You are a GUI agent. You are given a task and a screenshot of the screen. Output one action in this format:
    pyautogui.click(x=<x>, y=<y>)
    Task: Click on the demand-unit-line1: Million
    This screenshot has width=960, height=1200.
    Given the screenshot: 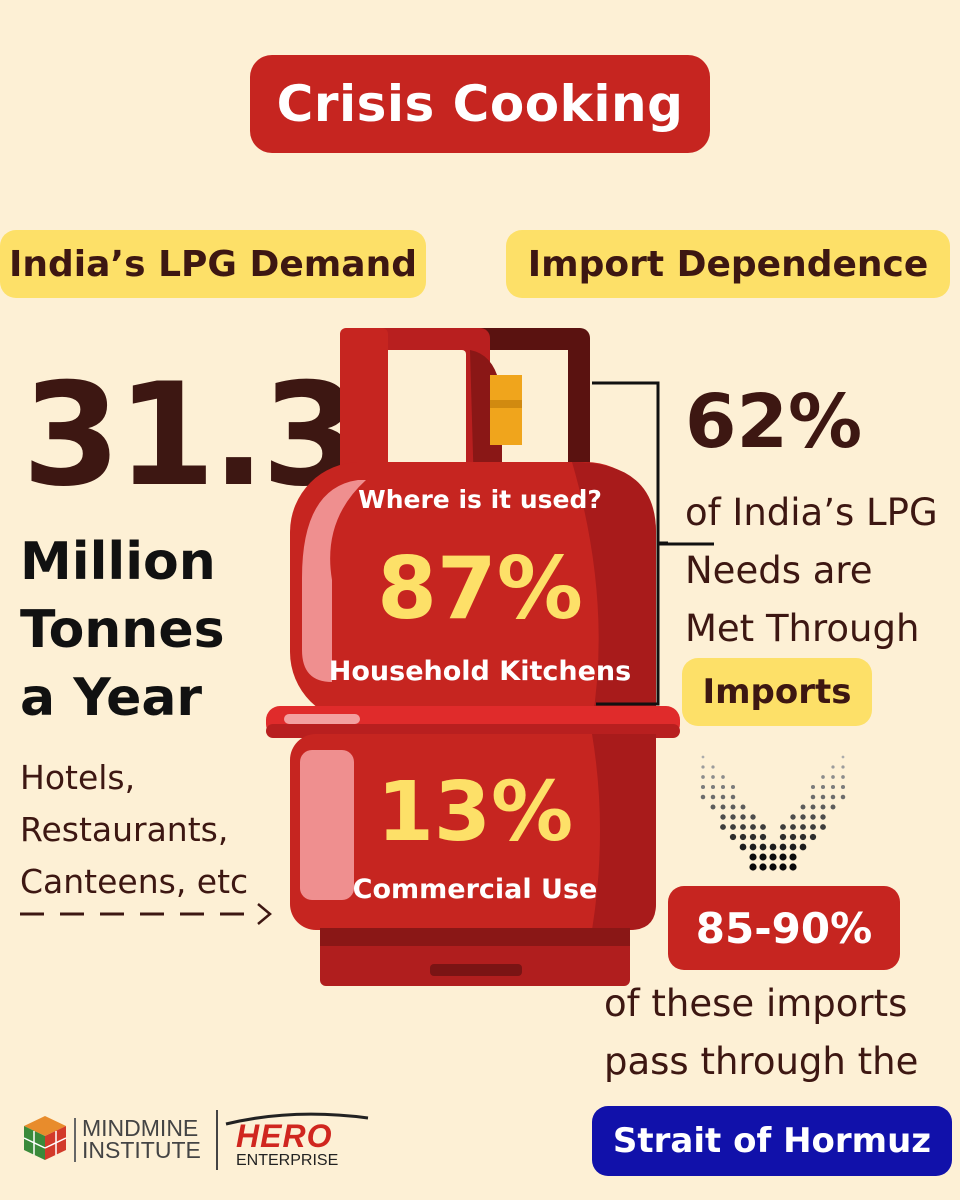 What is the action you would take?
    pyautogui.click(x=118, y=562)
    